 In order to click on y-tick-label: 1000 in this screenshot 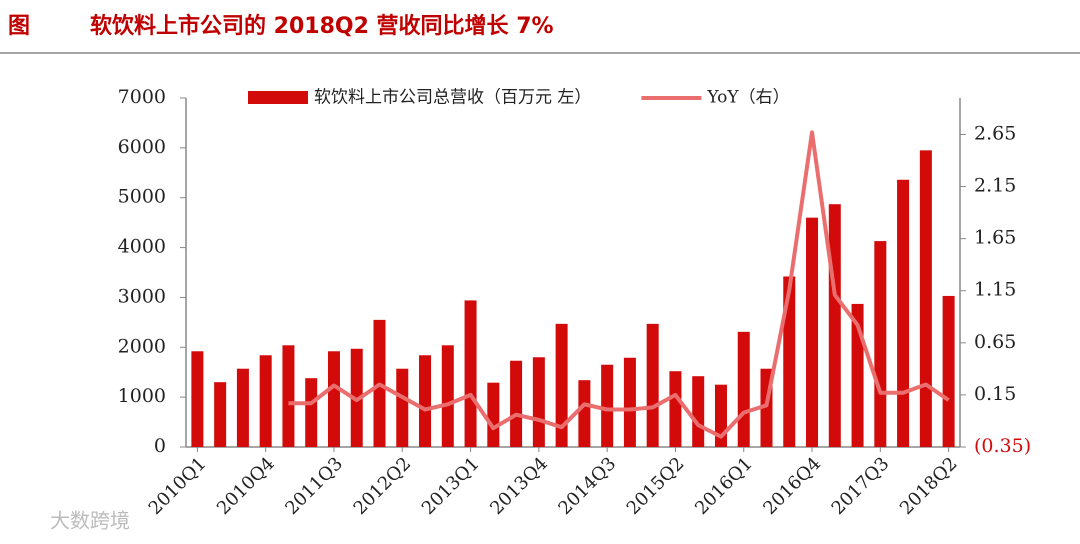, I will do `click(142, 396)`.